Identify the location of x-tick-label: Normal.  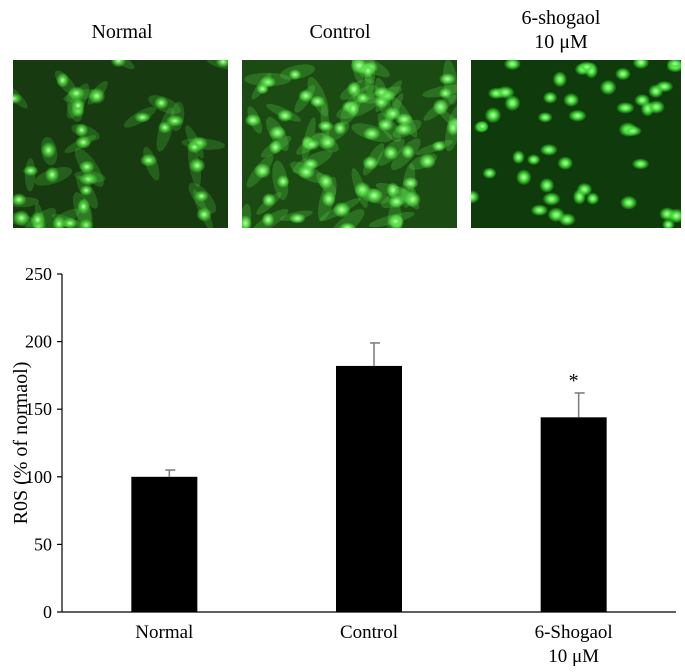
(164, 632).